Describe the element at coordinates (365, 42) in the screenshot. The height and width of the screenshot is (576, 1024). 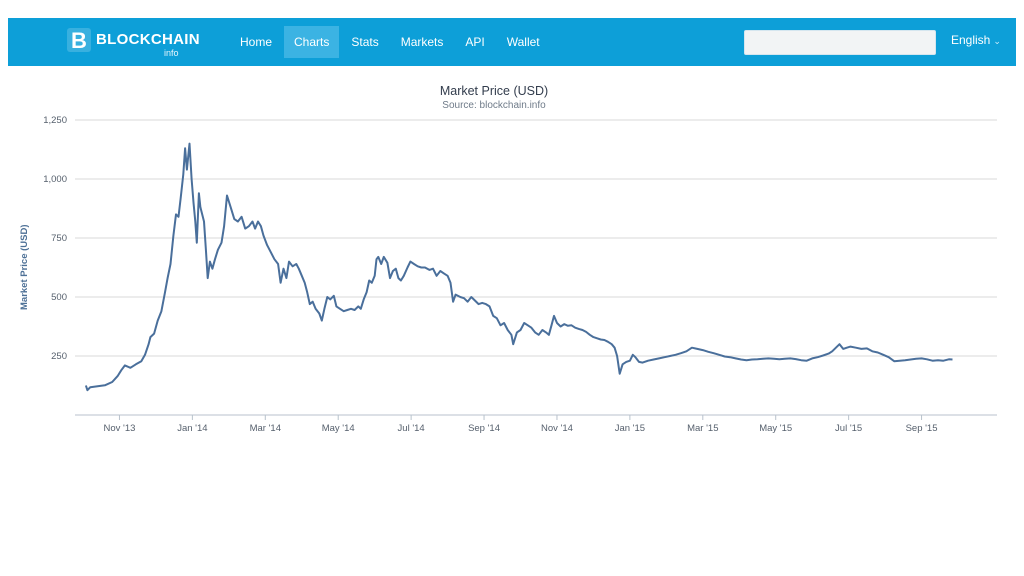
I see `nav-stats: Stats` at that location.